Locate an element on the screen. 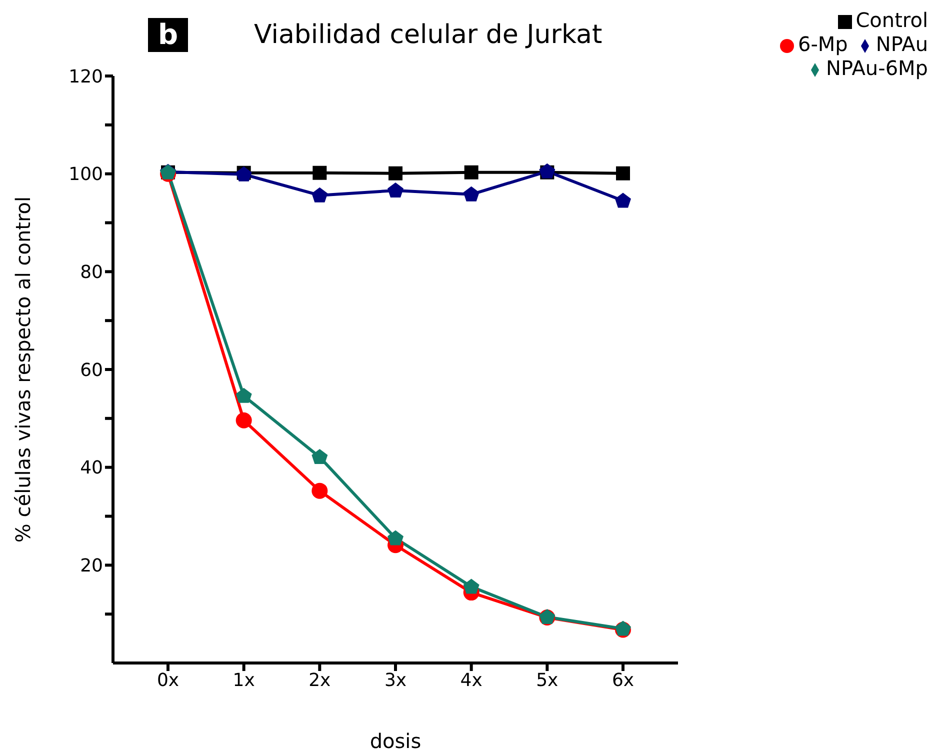  y-tick-label: 120 is located at coordinates (85, 77).